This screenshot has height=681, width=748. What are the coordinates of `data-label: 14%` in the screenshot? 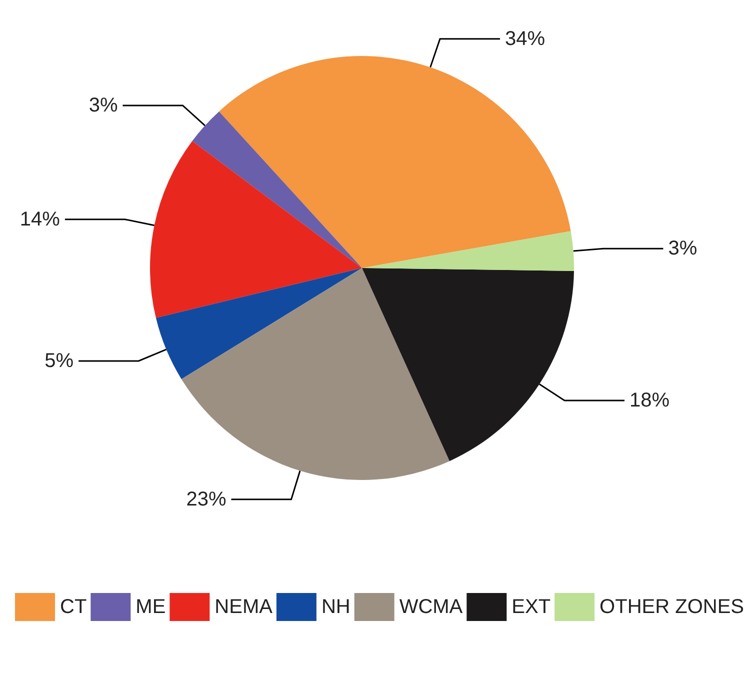 It's located at (40, 219).